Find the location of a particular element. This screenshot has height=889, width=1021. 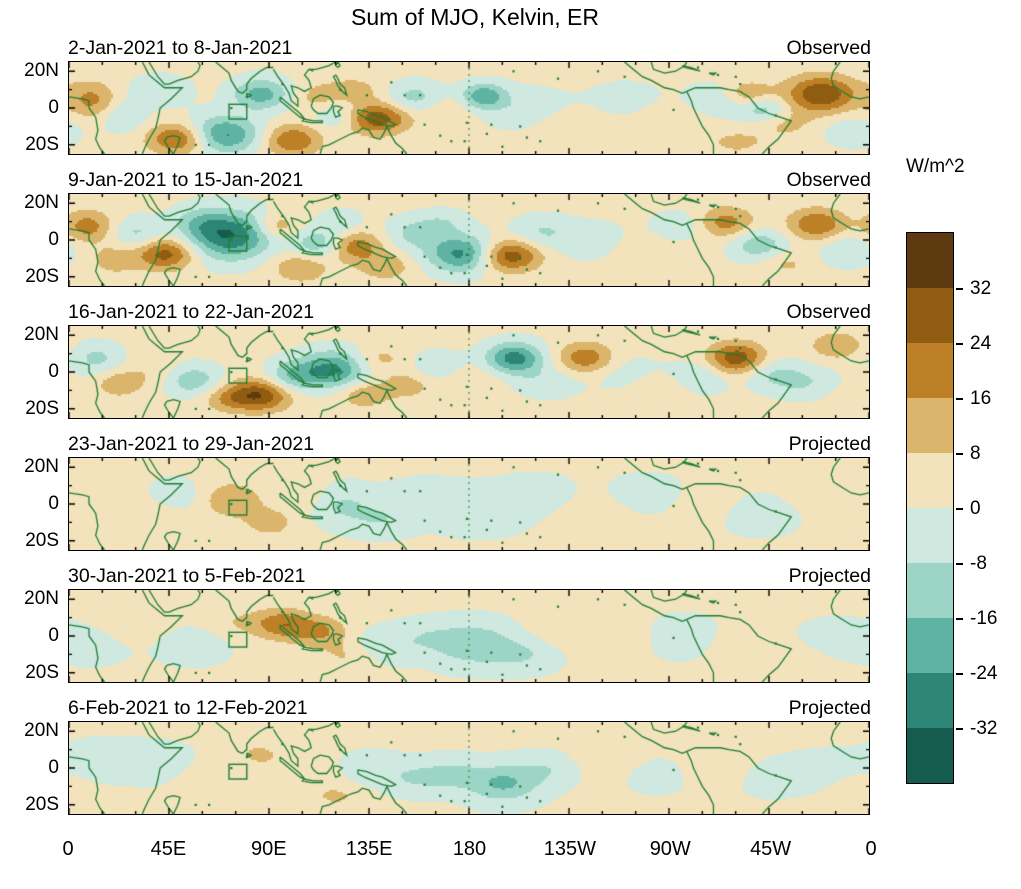

panel-header: 30-Jan-2021 to 5-Feb-2021 Projected is located at coordinates (469, 576).